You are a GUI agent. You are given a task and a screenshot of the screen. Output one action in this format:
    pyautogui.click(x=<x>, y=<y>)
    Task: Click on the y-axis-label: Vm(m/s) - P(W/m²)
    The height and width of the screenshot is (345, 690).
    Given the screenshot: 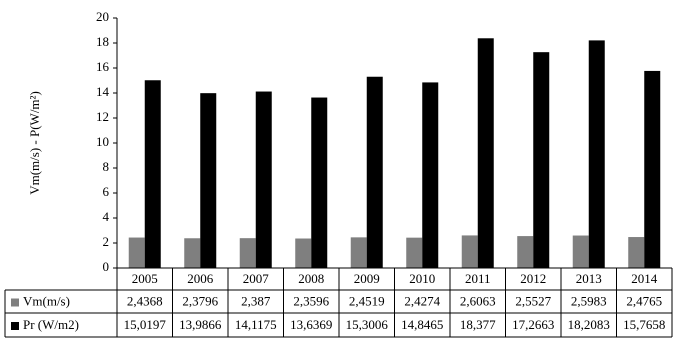 What is the action you would take?
    pyautogui.click(x=34, y=143)
    